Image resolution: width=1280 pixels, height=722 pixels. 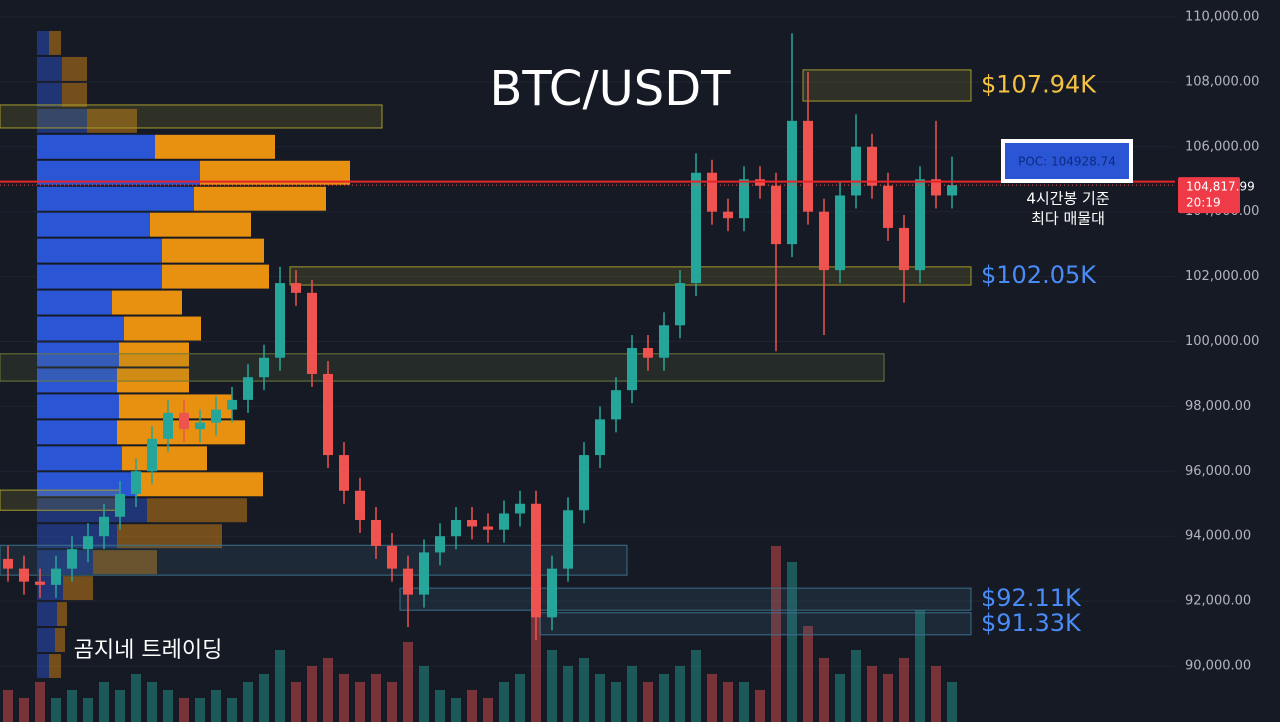 What do you see at coordinates (1067, 162) in the screenshot?
I see `poc-label: POC: 104928.74` at bounding box center [1067, 162].